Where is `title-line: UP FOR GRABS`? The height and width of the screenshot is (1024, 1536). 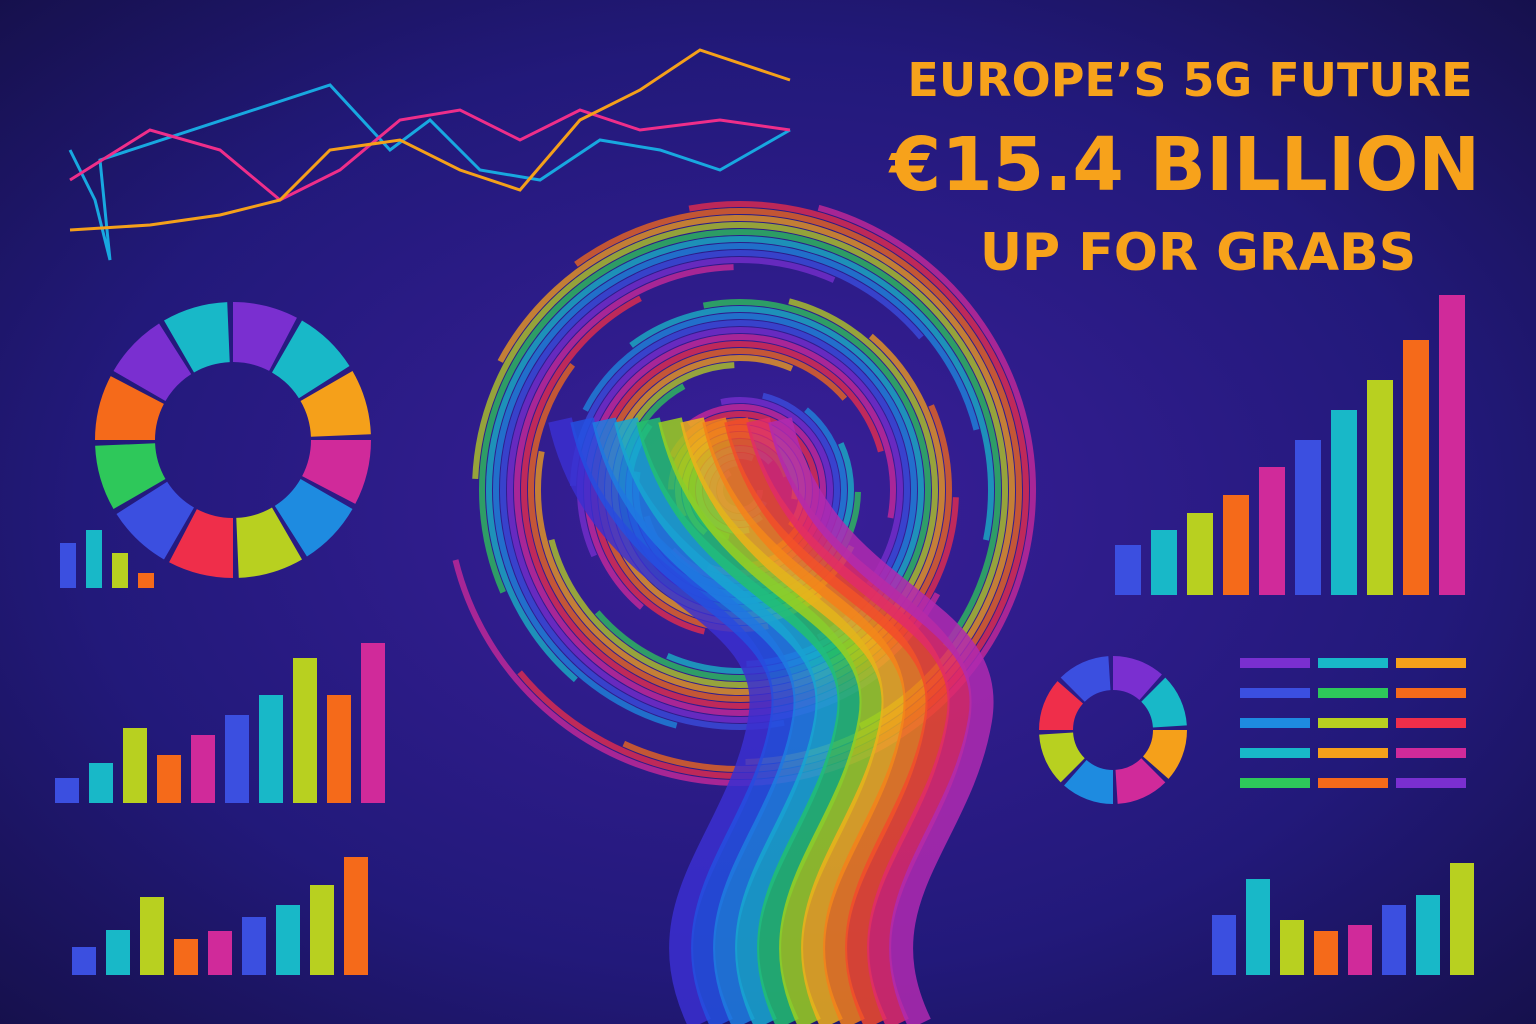
title-line: UP FOR GRABS is located at coordinates (1198, 253).